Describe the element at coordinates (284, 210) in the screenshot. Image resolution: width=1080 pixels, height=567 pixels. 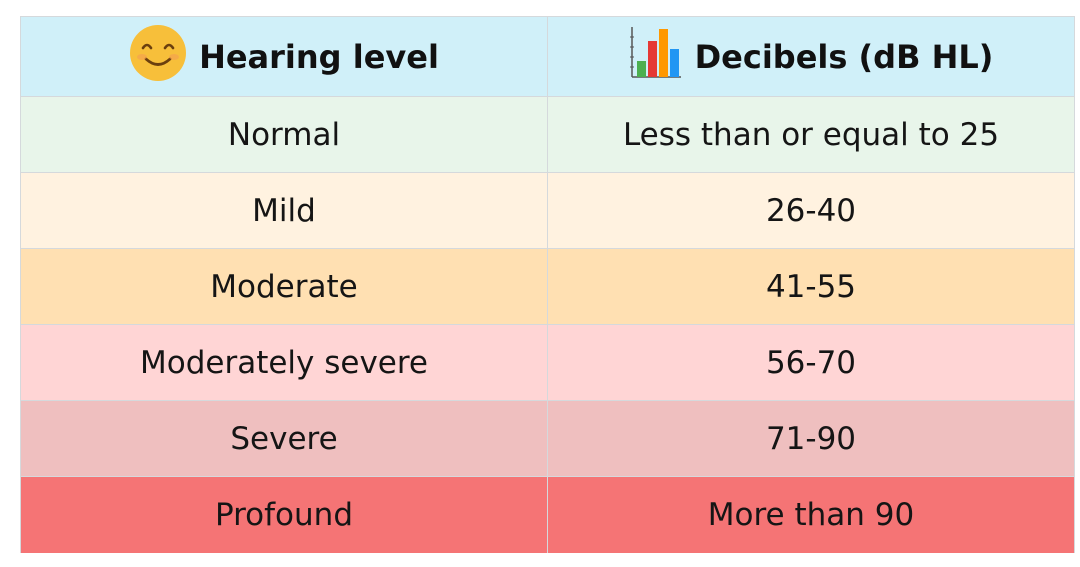
I see `hearing-level-cell: Mild` at that location.